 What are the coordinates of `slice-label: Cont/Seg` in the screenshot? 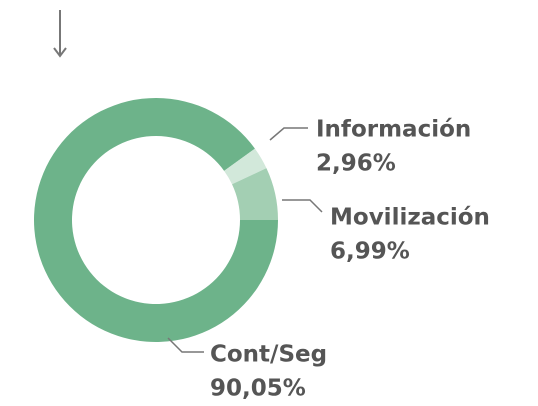 It's located at (268, 355).